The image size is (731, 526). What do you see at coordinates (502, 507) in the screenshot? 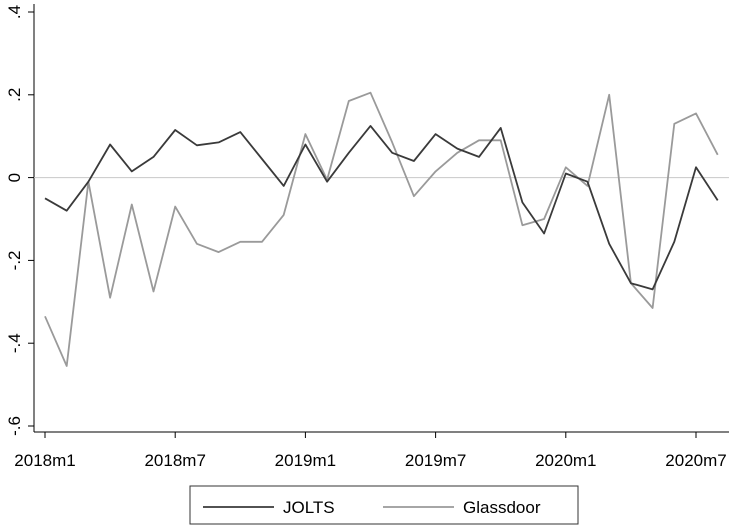
I see `legend-label-glassdoor: Glassdoor` at bounding box center [502, 507].